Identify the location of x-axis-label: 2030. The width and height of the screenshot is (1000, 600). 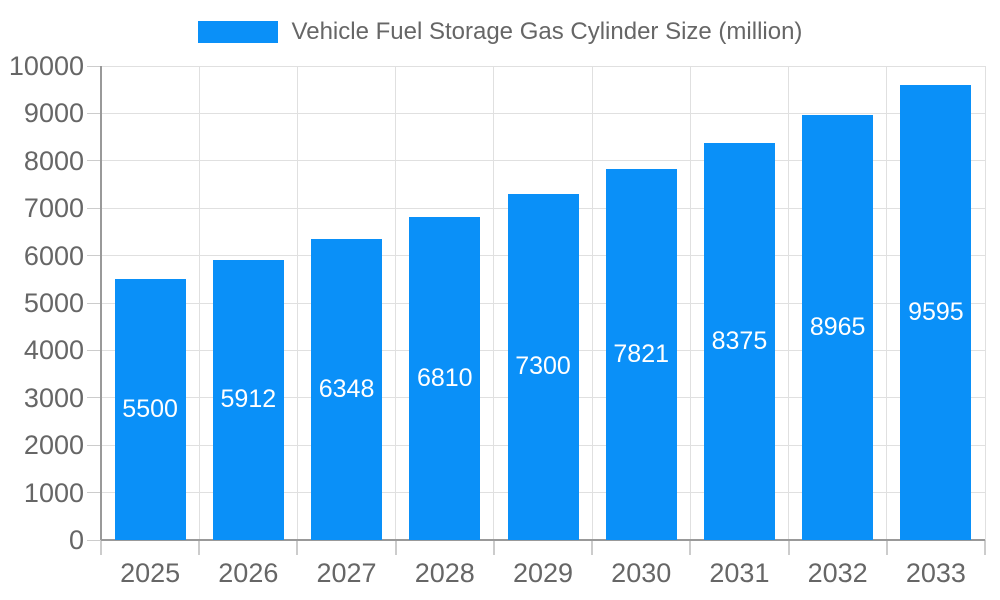
(641, 573).